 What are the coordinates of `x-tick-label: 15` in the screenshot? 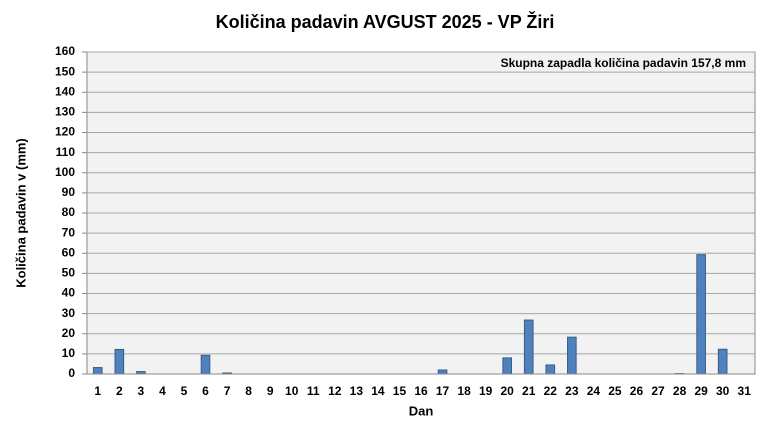 It's located at (400, 391).